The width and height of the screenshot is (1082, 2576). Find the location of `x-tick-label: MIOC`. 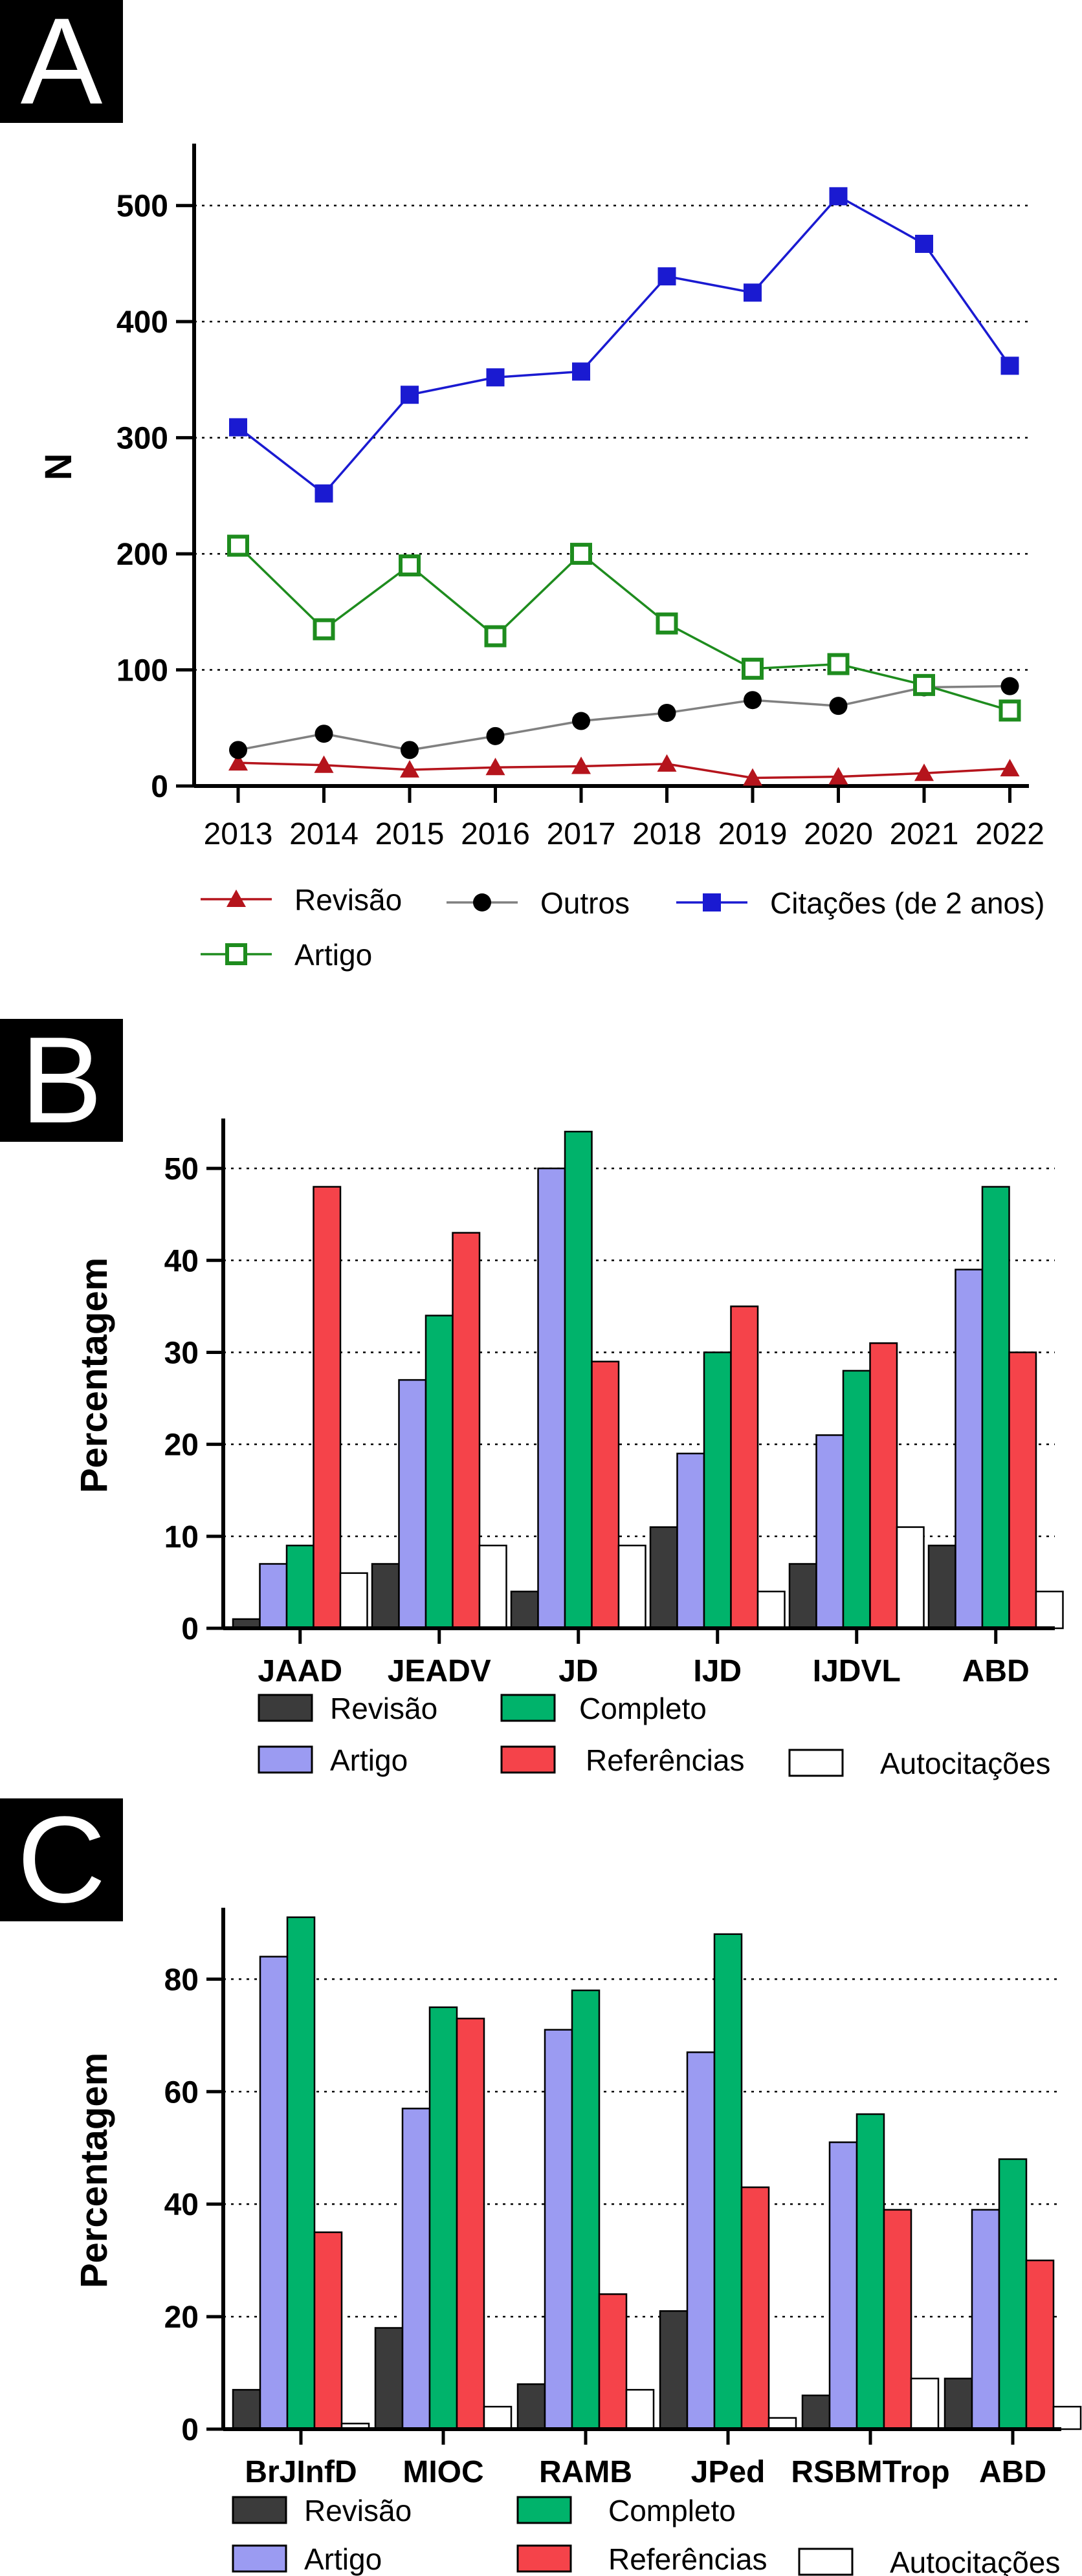

x-tick-label: MIOC is located at coordinates (443, 2472).